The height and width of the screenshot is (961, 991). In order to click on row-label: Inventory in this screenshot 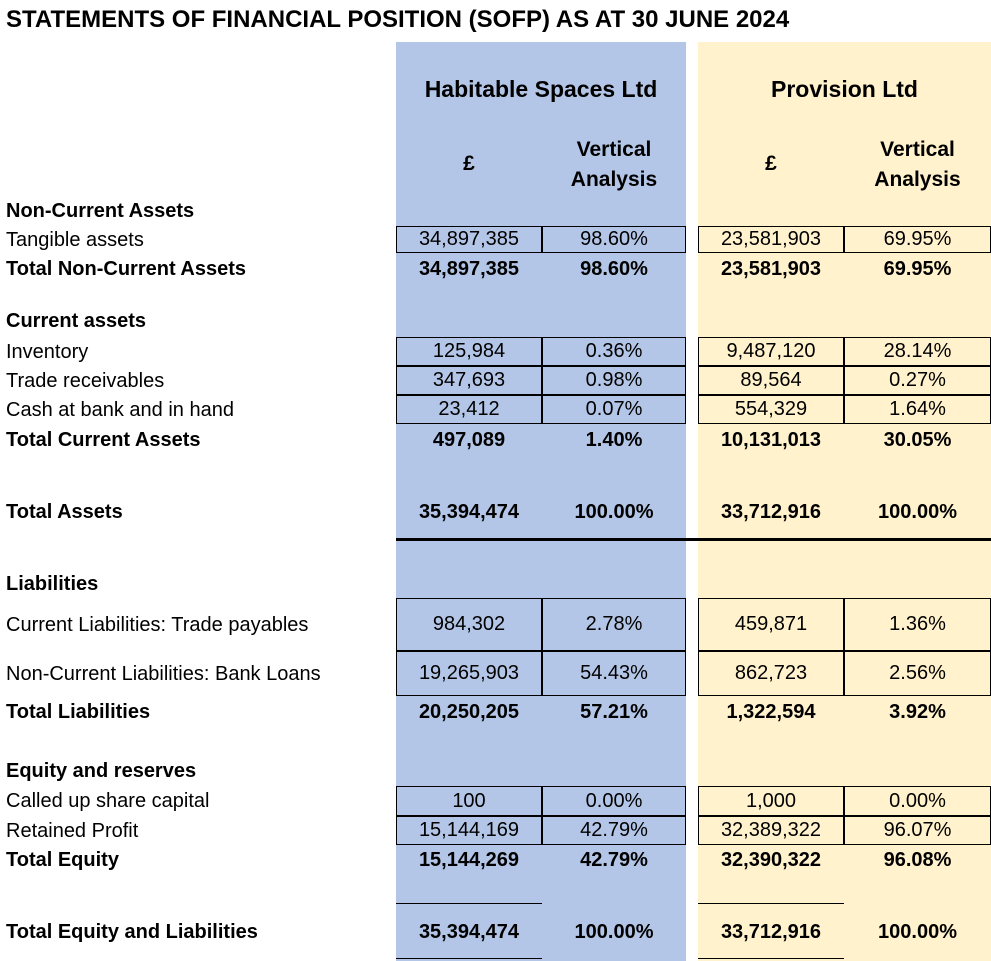, I will do `click(47, 351)`.